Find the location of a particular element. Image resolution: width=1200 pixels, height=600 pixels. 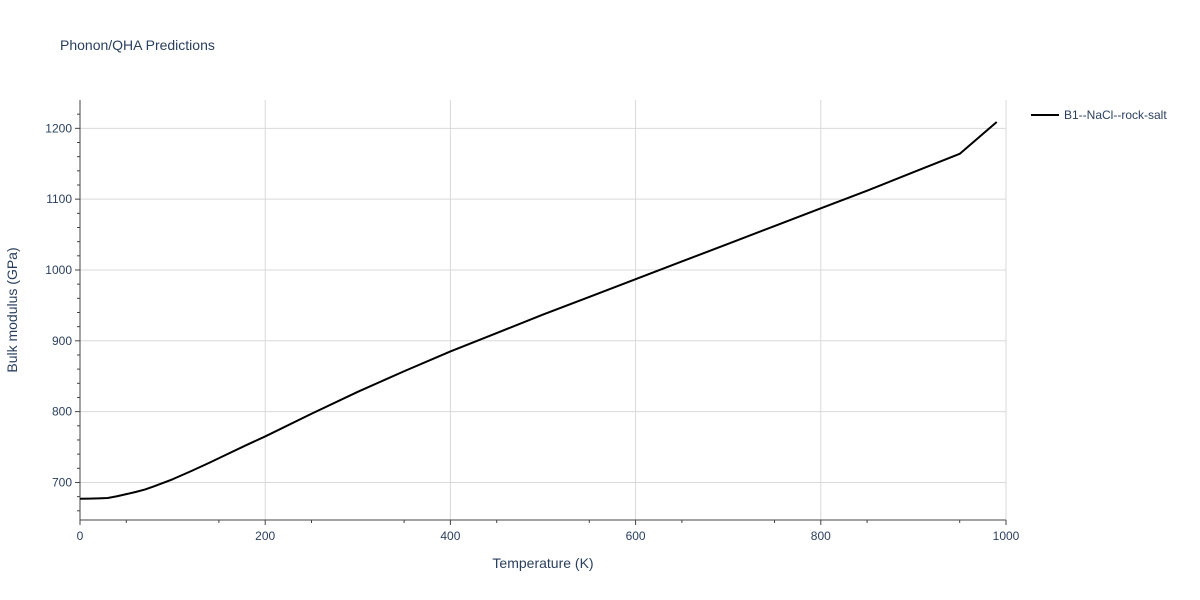

y-tick-label: 1100 is located at coordinates (59, 199).